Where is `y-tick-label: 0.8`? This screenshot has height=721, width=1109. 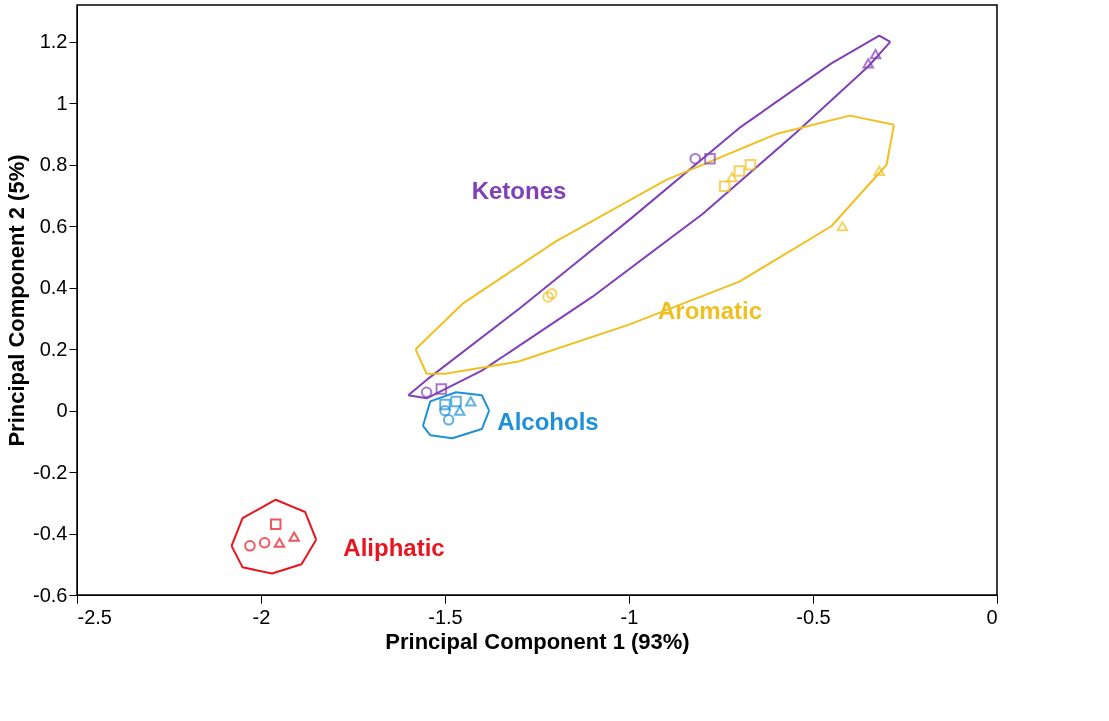
y-tick-label: 0.8 is located at coordinates (53, 164).